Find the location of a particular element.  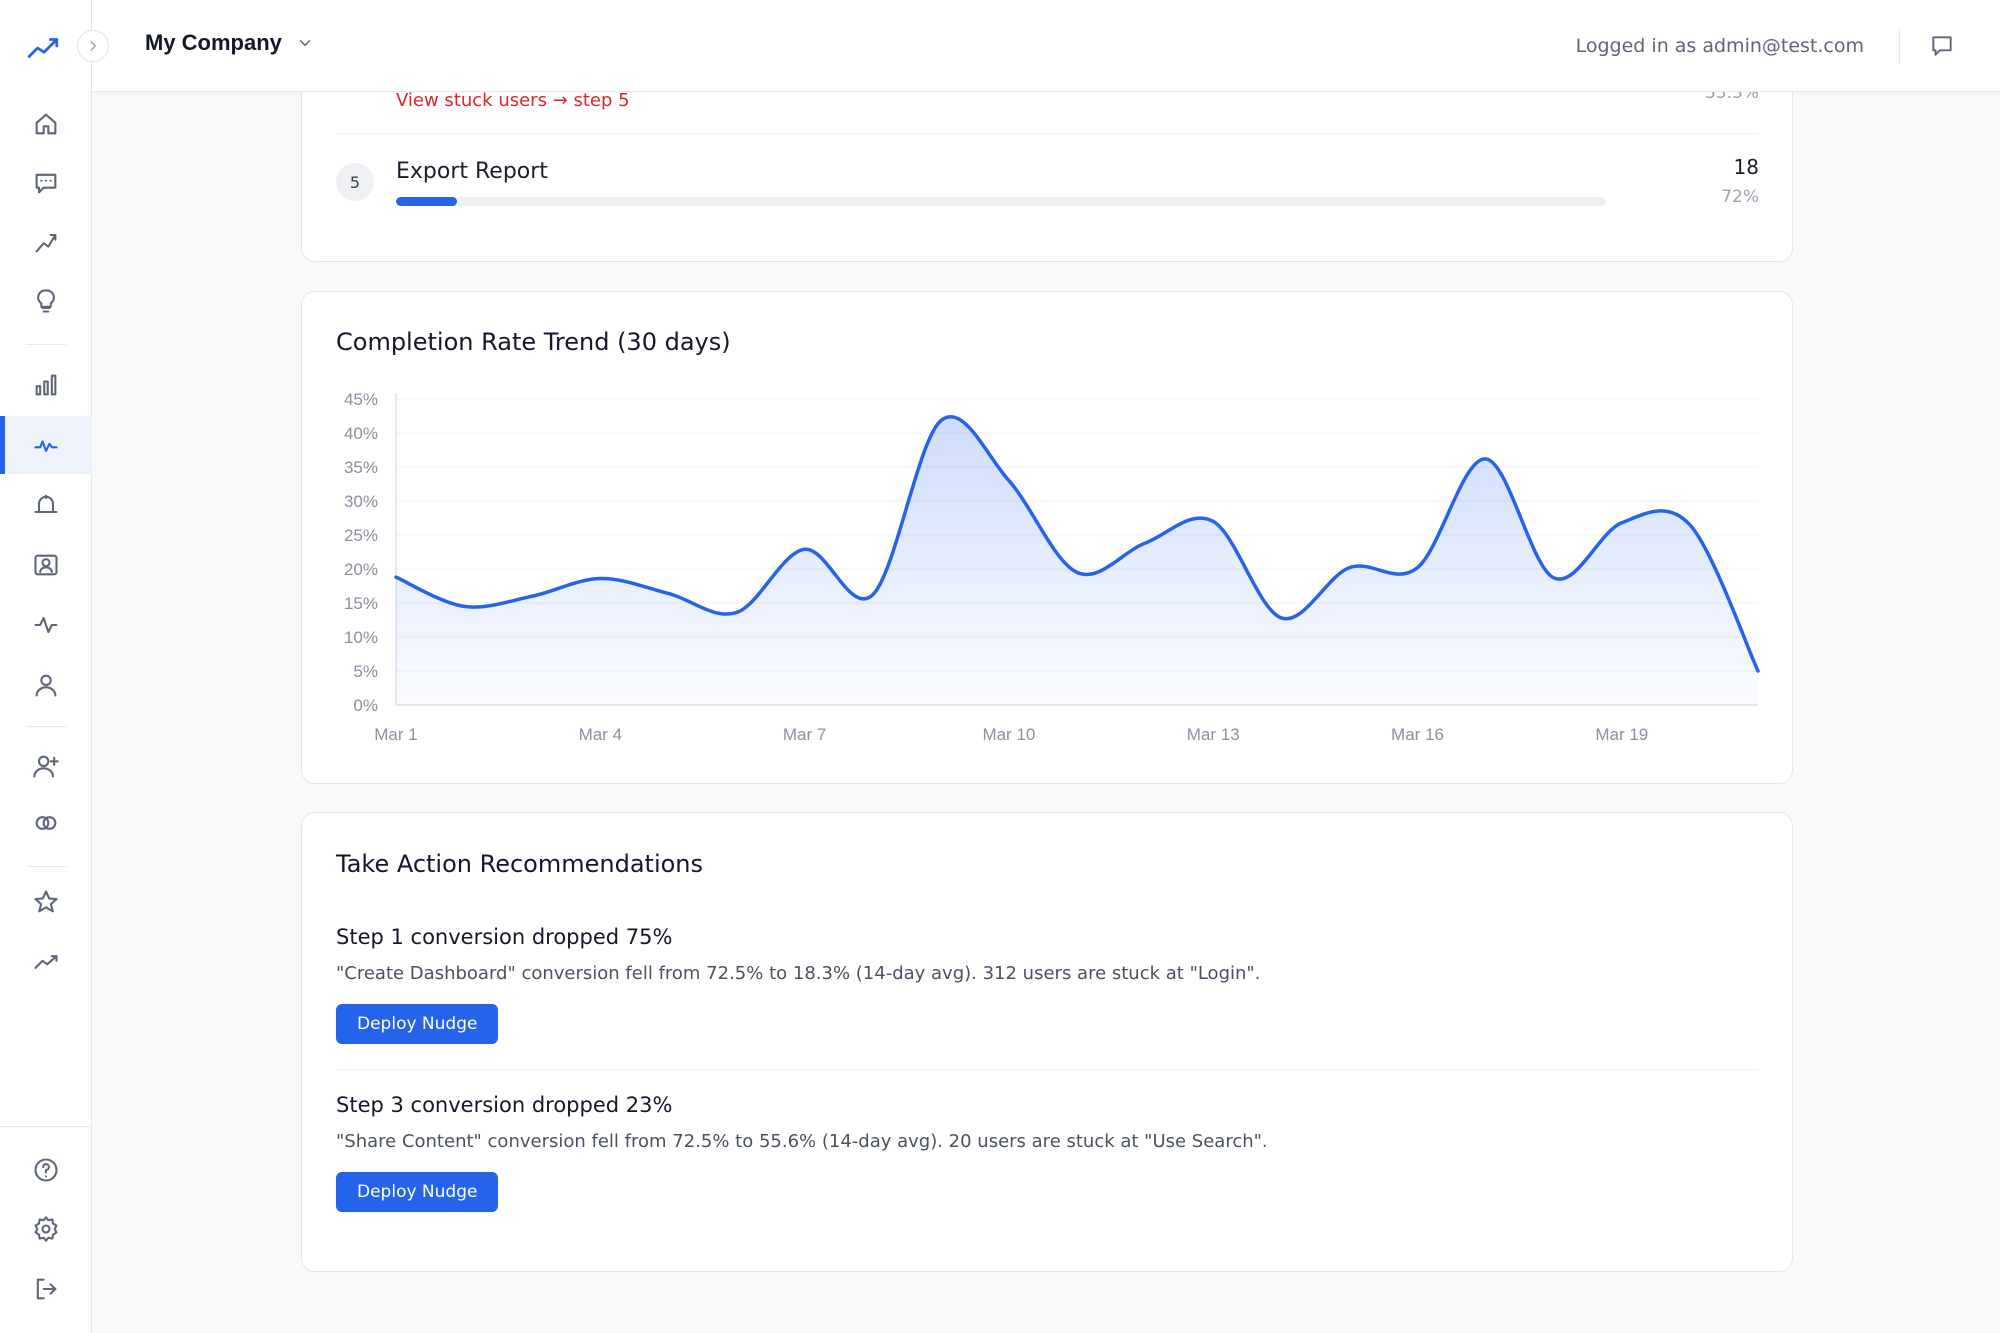

sidebar-item-favorites is located at coordinates (46, 902).